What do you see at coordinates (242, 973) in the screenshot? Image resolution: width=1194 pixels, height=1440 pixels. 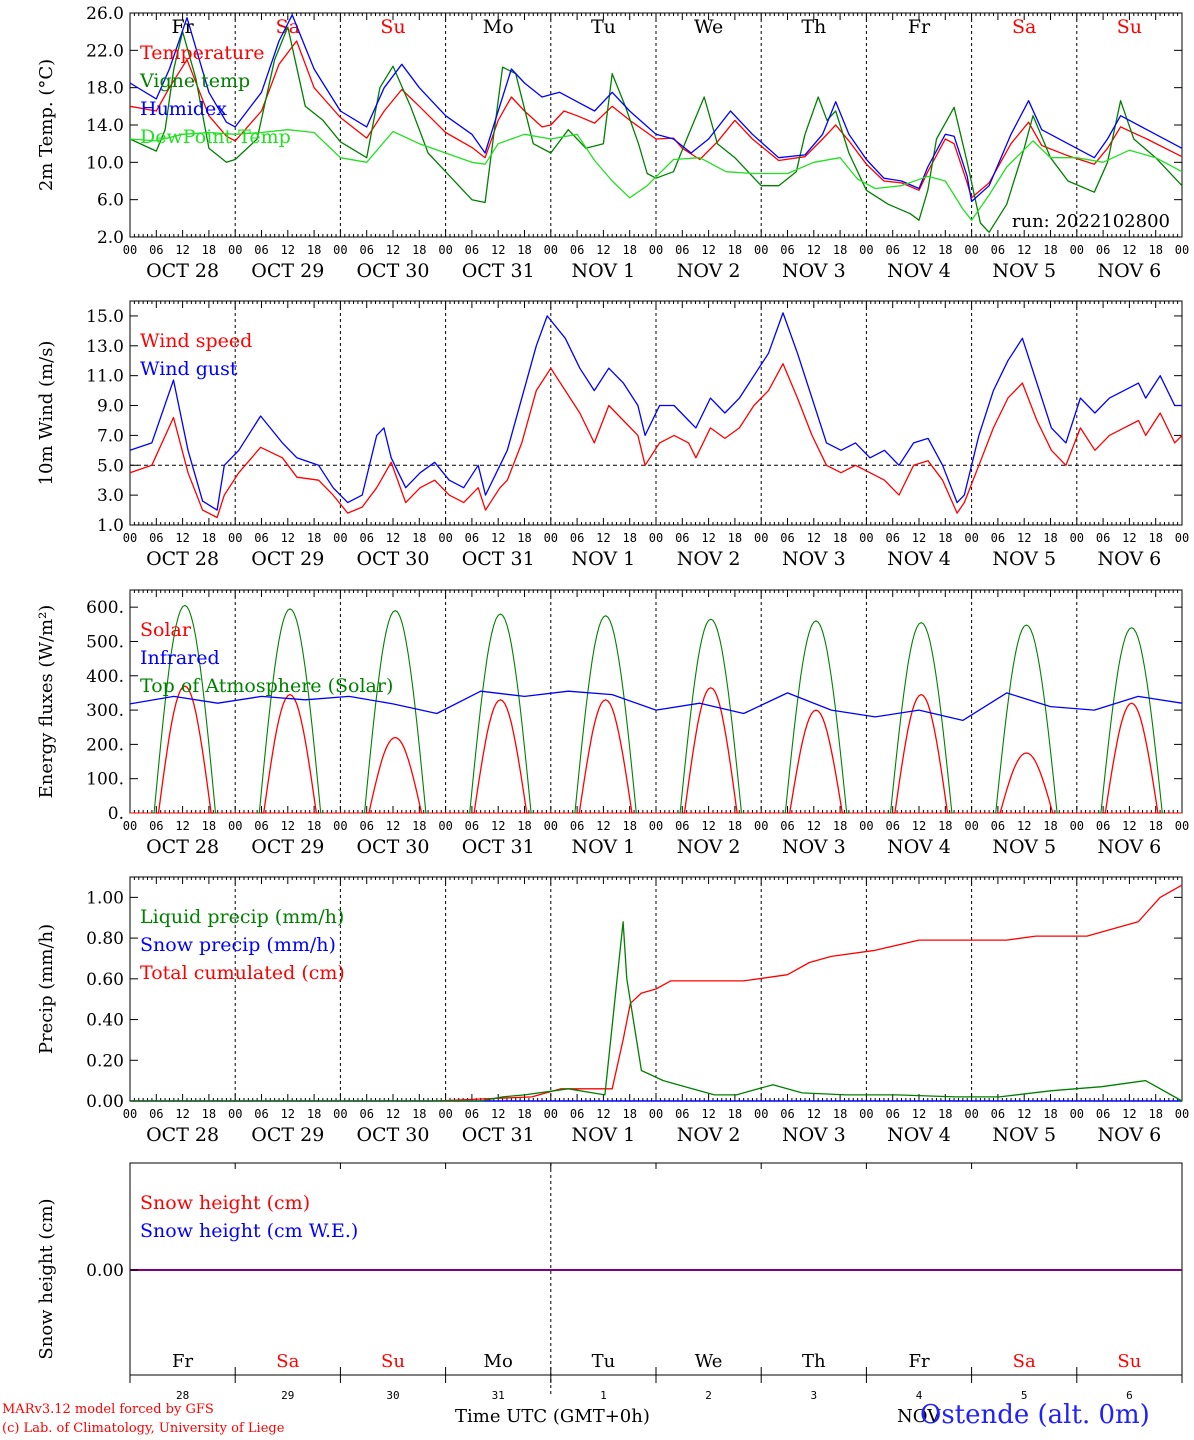 I see `legend-entry-3-2: Total cumulated (cm)` at bounding box center [242, 973].